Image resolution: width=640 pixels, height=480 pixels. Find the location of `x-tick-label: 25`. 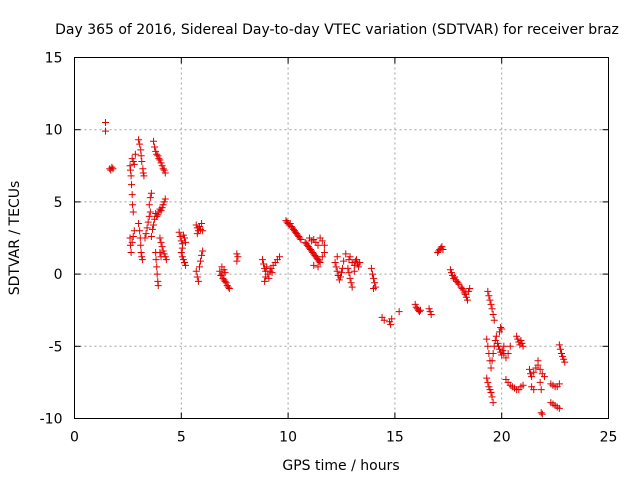

x-tick-label: 25 is located at coordinates (609, 438).